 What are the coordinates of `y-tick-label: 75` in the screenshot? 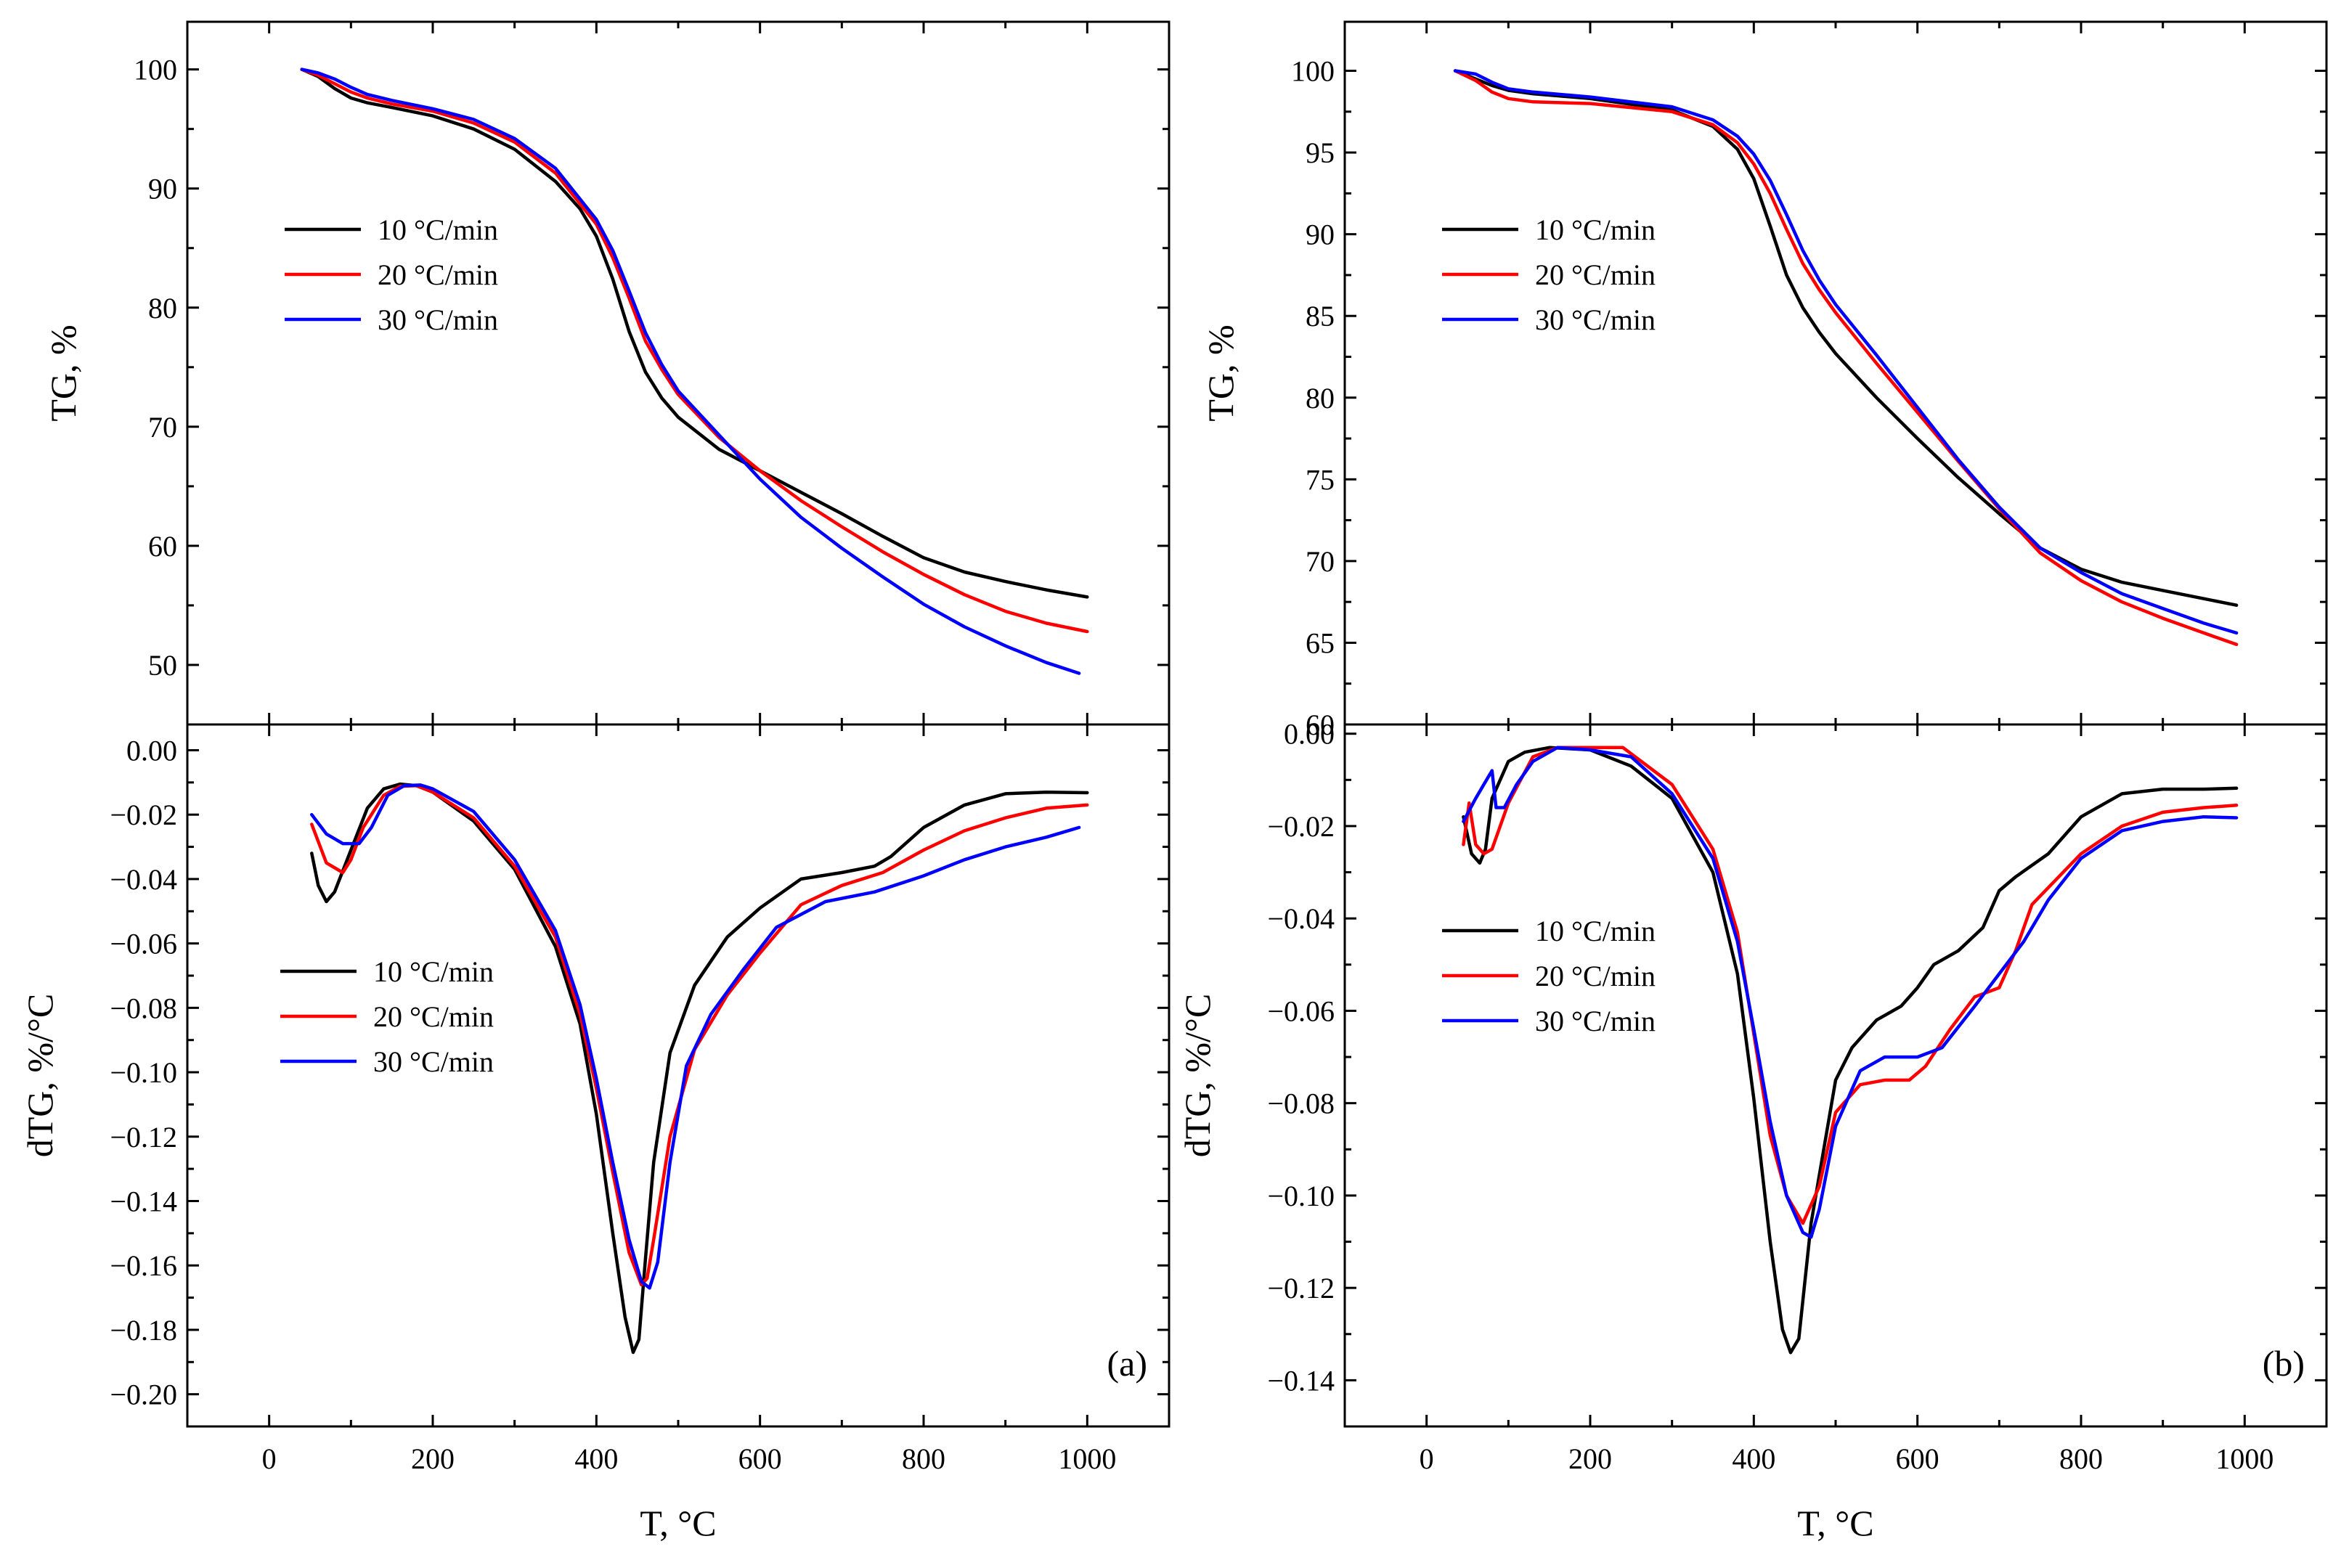 It's located at (1320, 480).